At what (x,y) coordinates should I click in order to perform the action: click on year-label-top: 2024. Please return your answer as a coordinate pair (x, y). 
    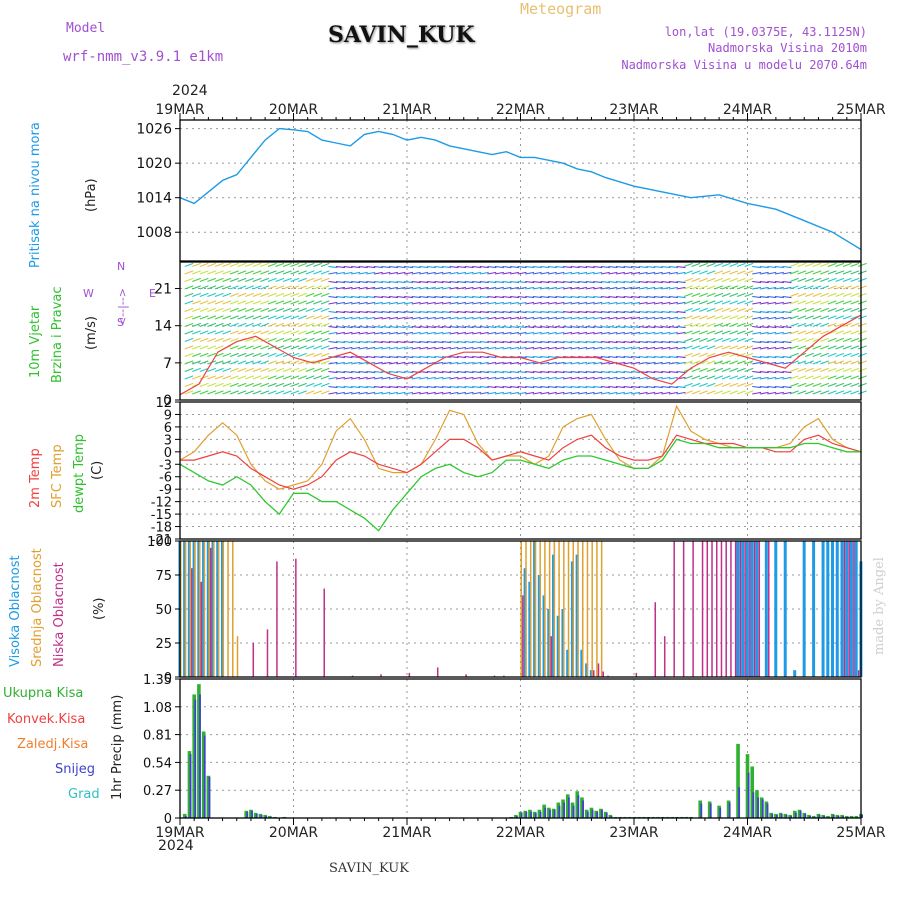
    Looking at the image, I should click on (190, 91).